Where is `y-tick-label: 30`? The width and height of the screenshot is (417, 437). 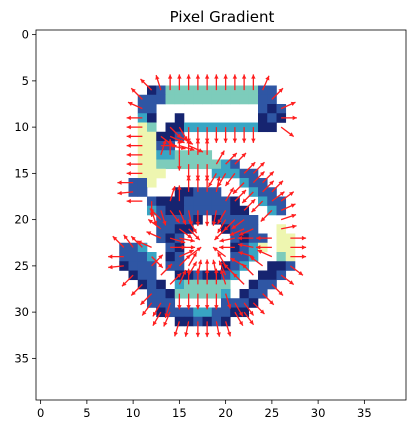 y-tick-label: 30 is located at coordinates (21, 312).